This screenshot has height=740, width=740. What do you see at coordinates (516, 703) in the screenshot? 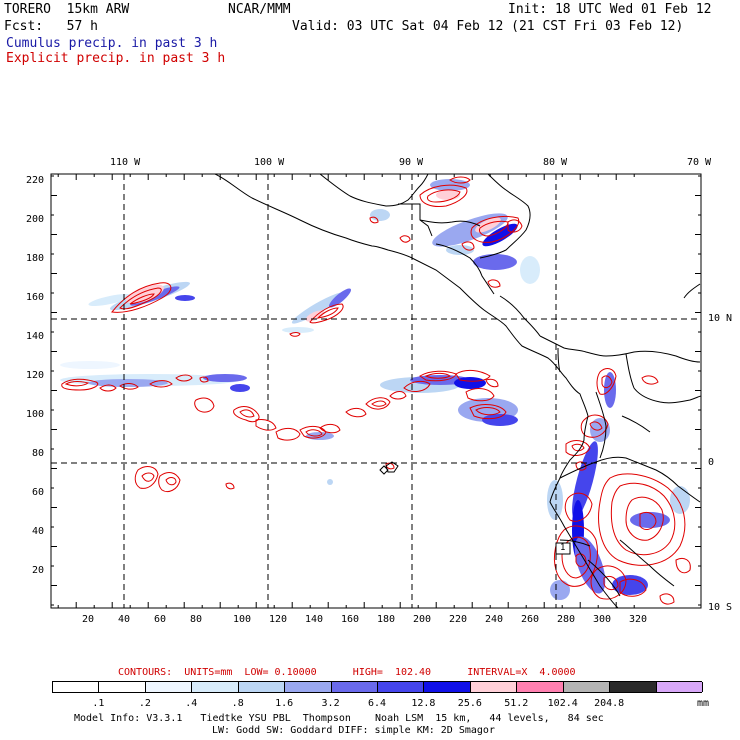
I see `colorbar-level-label: 51.2` at bounding box center [516, 703].